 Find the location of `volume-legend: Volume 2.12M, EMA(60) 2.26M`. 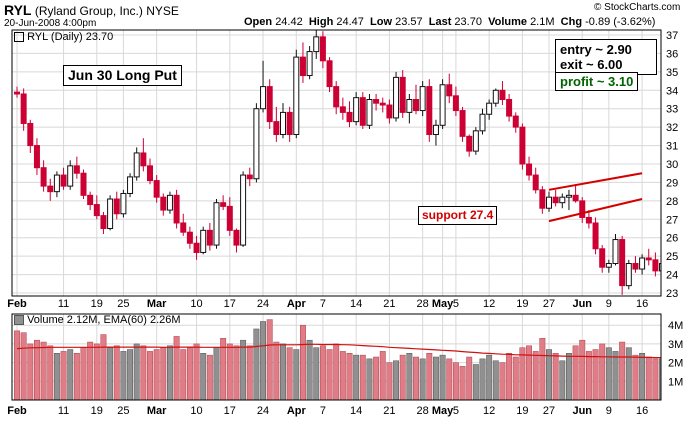

volume-legend: Volume 2.12M, EMA(60) 2.26M is located at coordinates (97, 320).